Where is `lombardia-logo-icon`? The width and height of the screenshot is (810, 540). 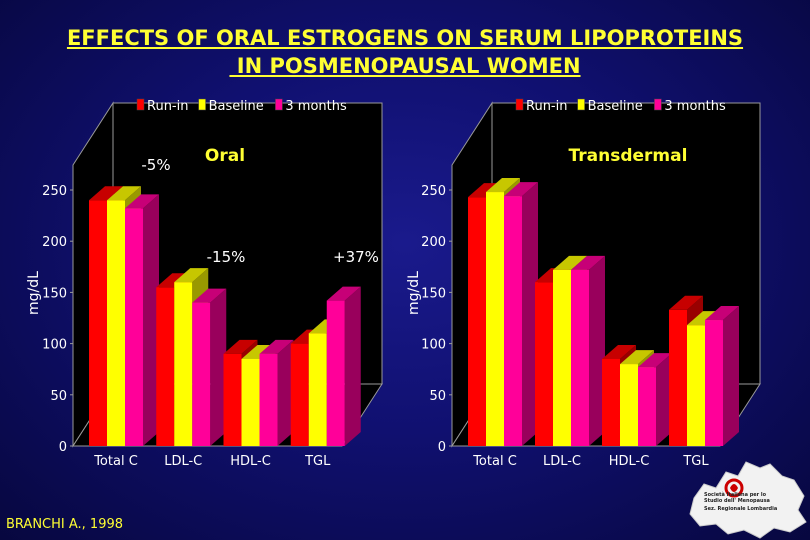 lombardia-logo-icon is located at coordinates (748, 500).